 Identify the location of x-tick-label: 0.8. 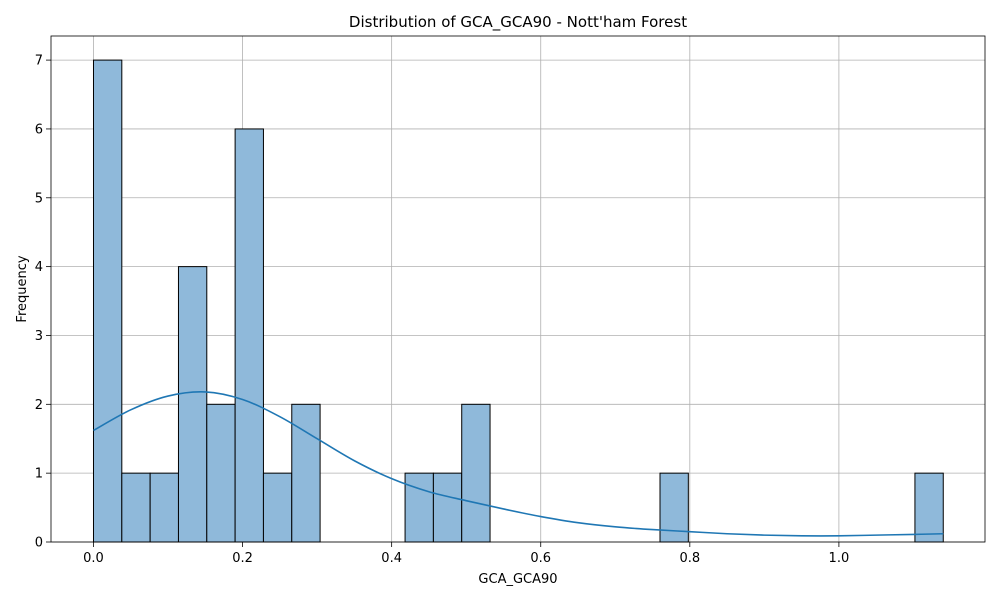
(689, 558).